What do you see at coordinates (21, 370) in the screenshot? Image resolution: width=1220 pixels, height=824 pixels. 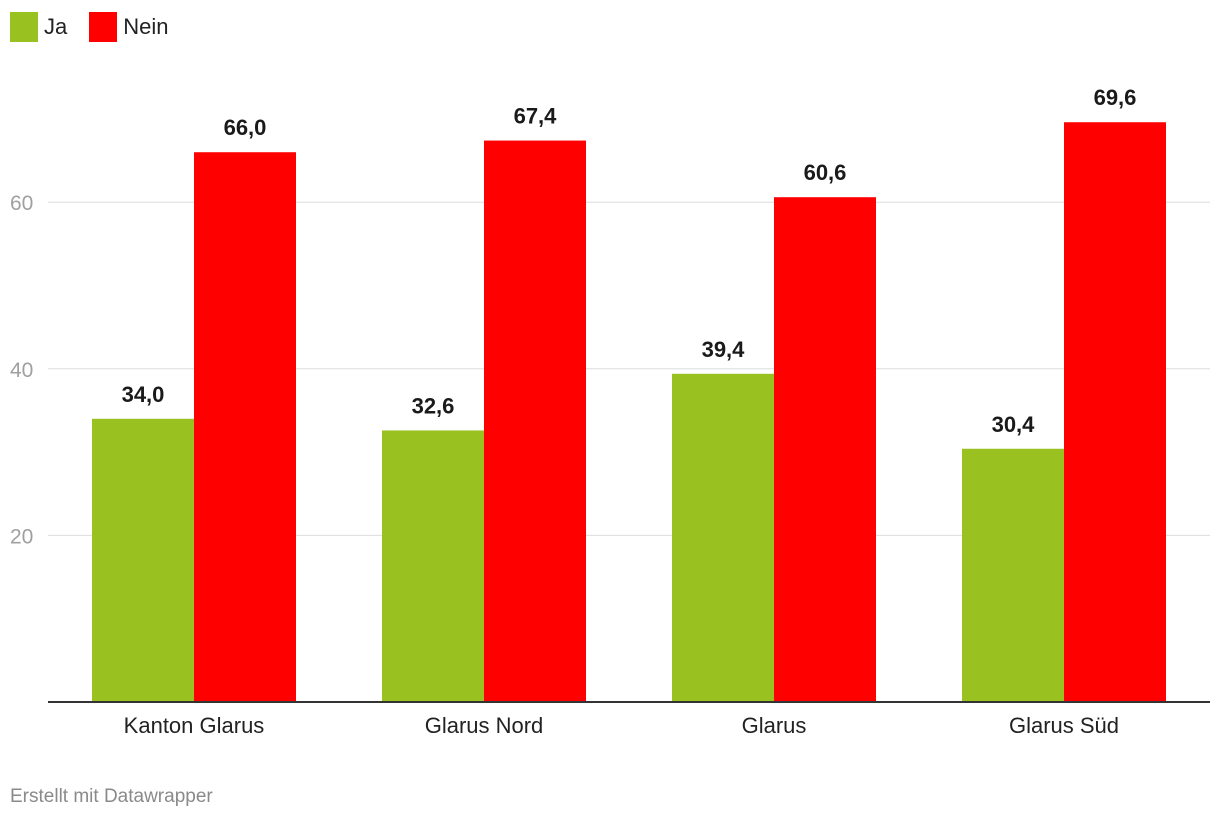 I see `y-tick-label-40: 40` at bounding box center [21, 370].